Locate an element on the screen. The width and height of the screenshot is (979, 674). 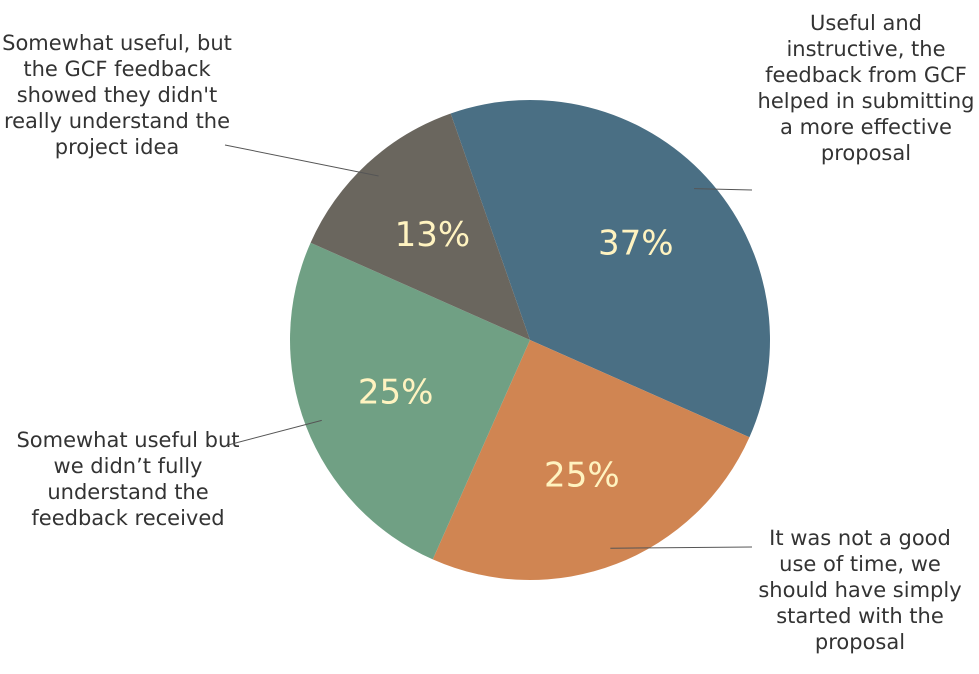
slice-label: Somewhat useful but we didn’t fully understand the feedback received is located at coordinates (128, 479).